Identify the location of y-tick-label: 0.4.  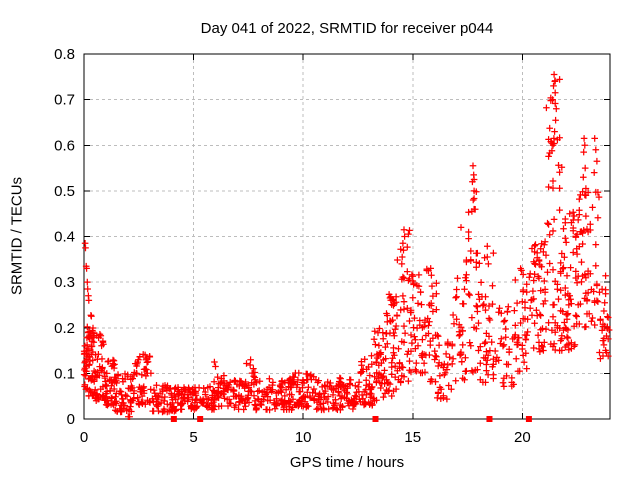
(64, 237).